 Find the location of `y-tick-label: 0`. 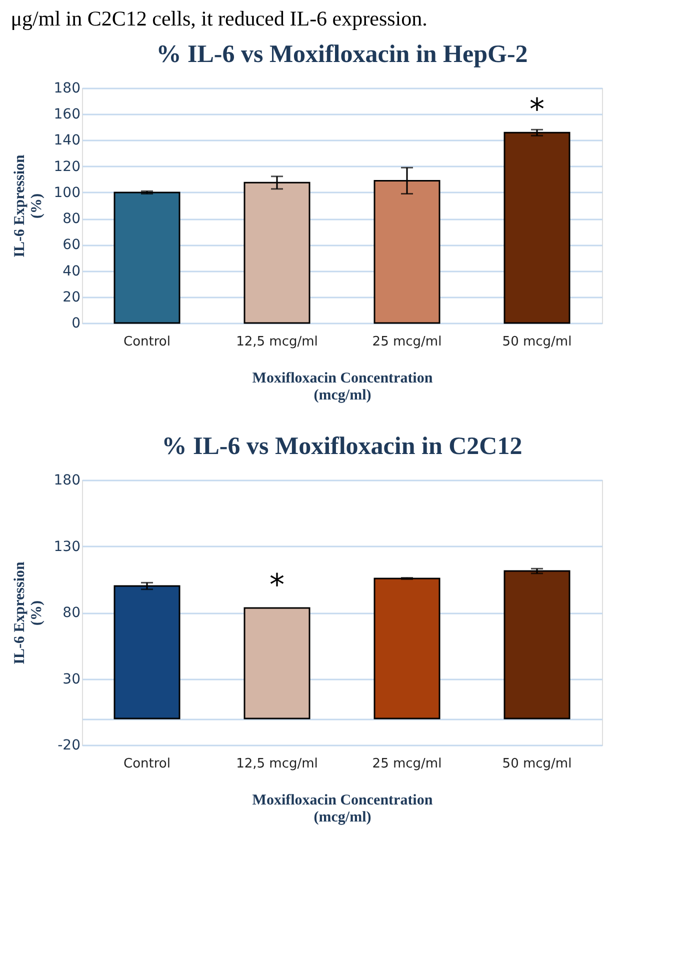

y-tick-label: 0 is located at coordinates (76, 324).